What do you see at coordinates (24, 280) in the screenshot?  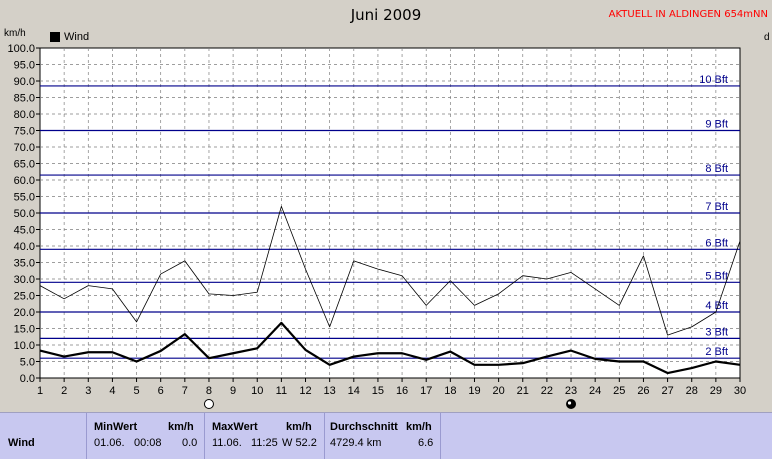 I see `y-tick-label: 30.0` at bounding box center [24, 280].